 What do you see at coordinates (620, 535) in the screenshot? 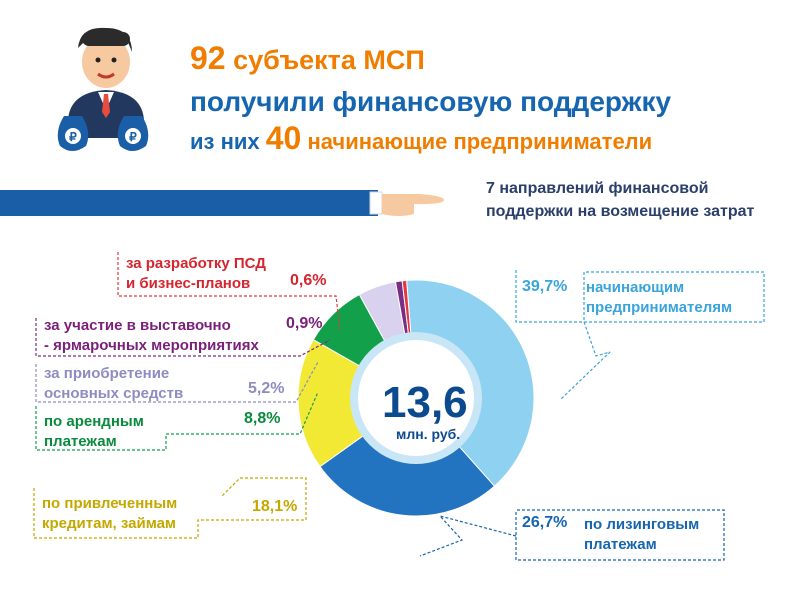
I see `leader-leasing` at bounding box center [620, 535].